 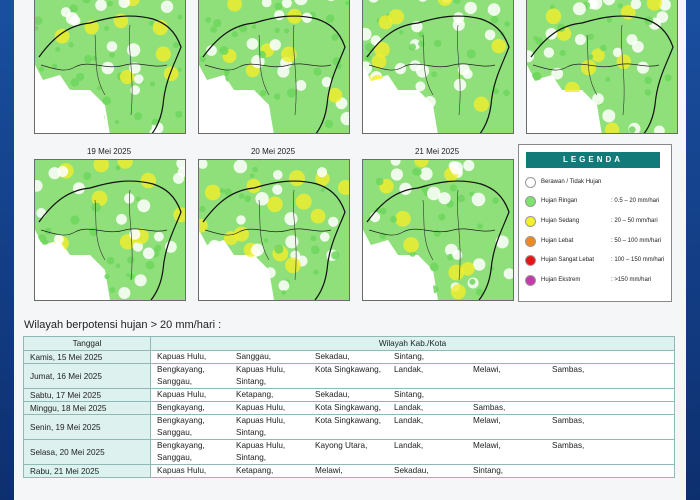 I want to click on region-name: Ketapang,, so click(x=255, y=394).